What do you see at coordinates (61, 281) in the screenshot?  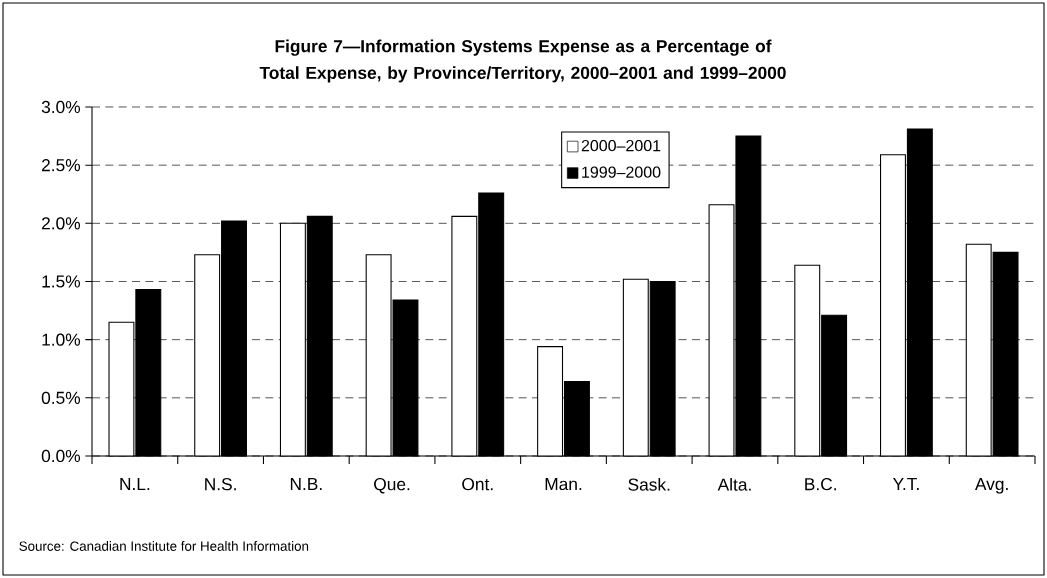 I see `y-tick-label: 1.5%` at bounding box center [61, 281].